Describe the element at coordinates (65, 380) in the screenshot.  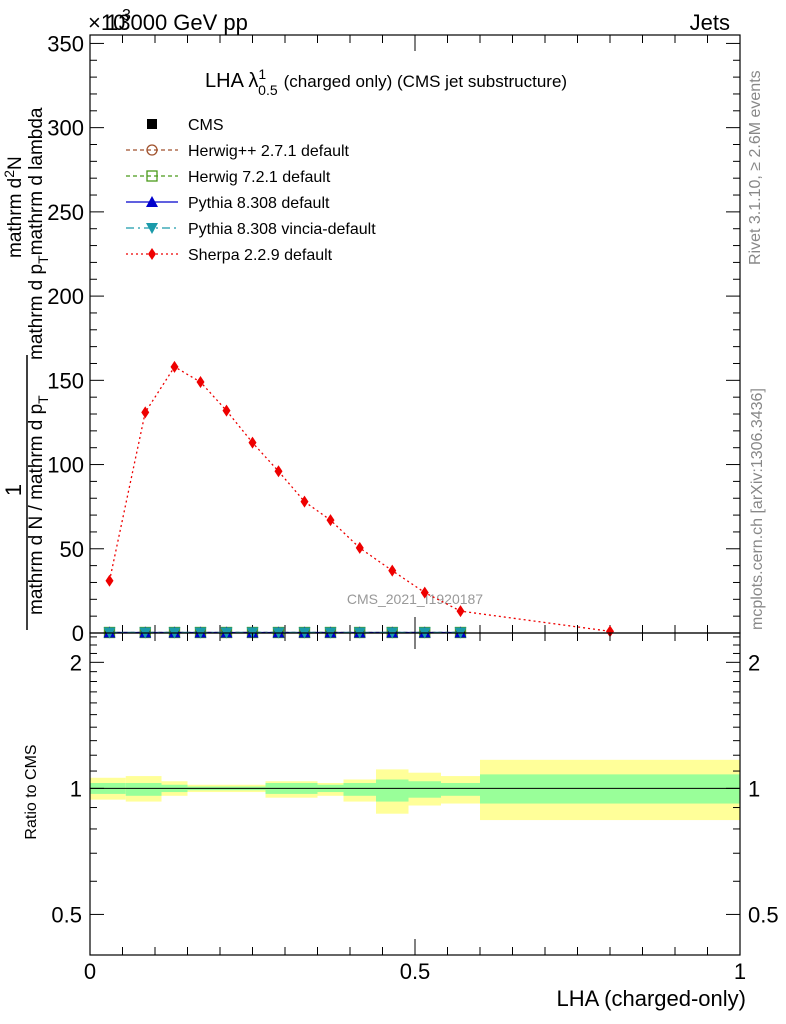
I see `y-tick-label: 150` at that location.